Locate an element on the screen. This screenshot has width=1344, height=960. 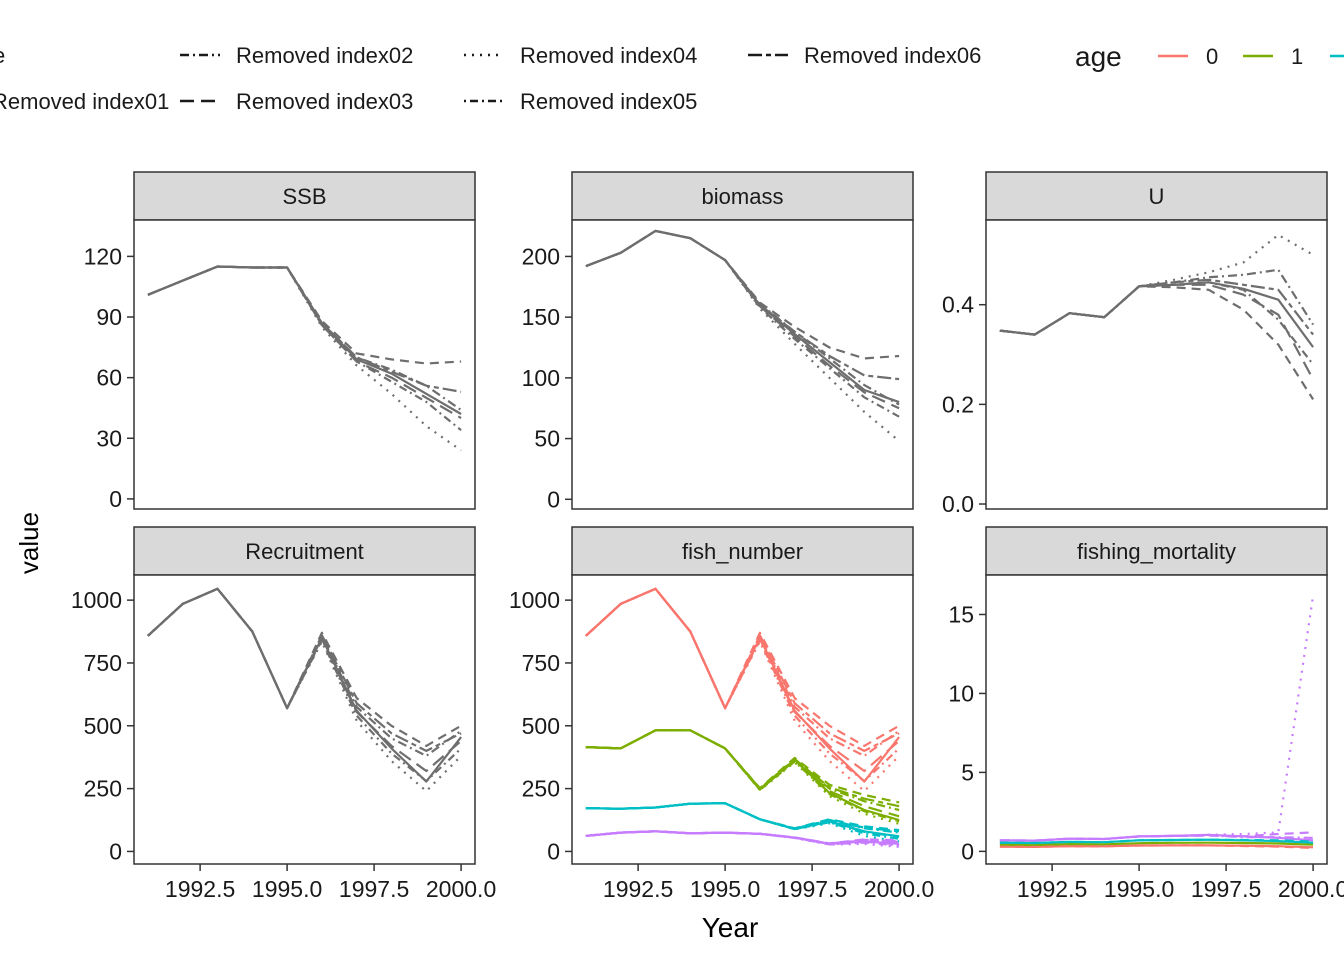
y-tick-label: 200 is located at coordinates (541, 256).